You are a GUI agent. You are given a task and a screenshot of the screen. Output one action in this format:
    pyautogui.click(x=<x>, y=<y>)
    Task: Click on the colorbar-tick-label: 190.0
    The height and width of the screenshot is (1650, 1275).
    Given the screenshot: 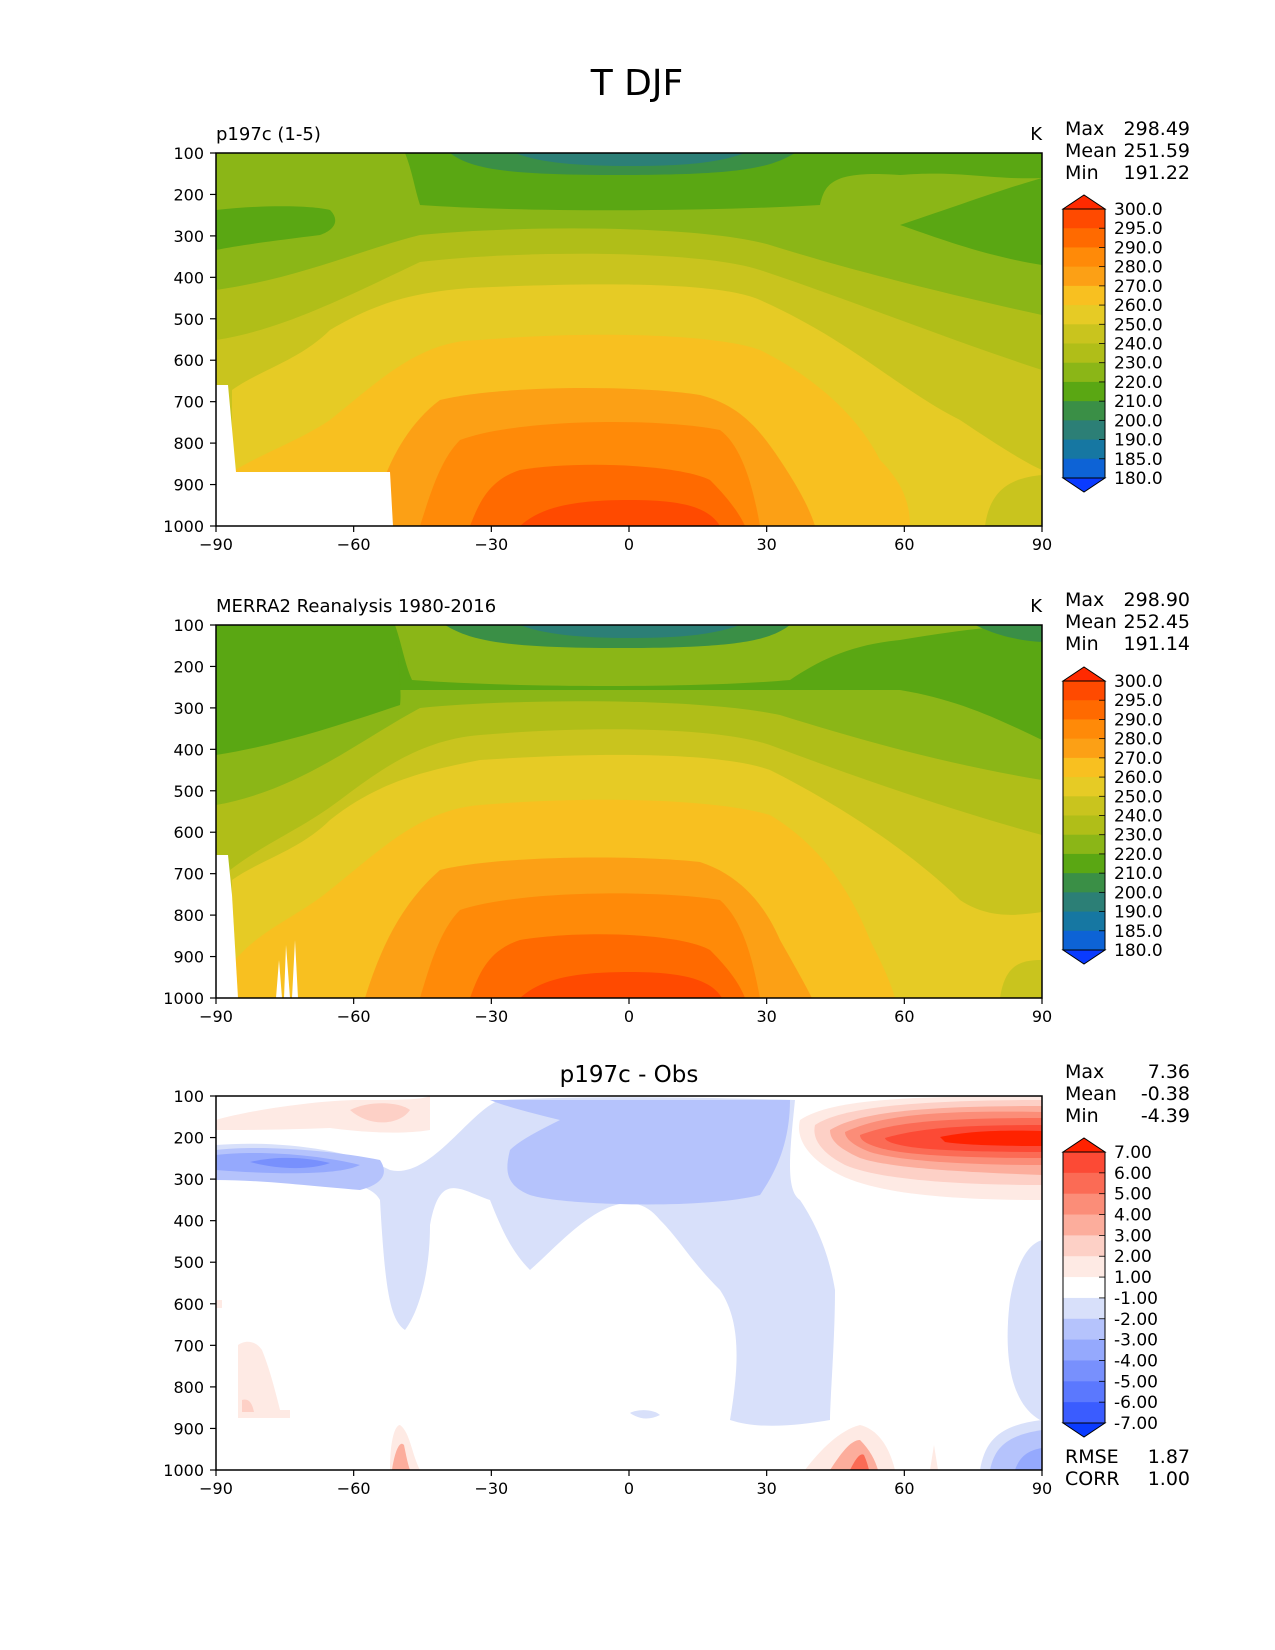 What is the action you would take?
    pyautogui.click(x=1138, y=441)
    